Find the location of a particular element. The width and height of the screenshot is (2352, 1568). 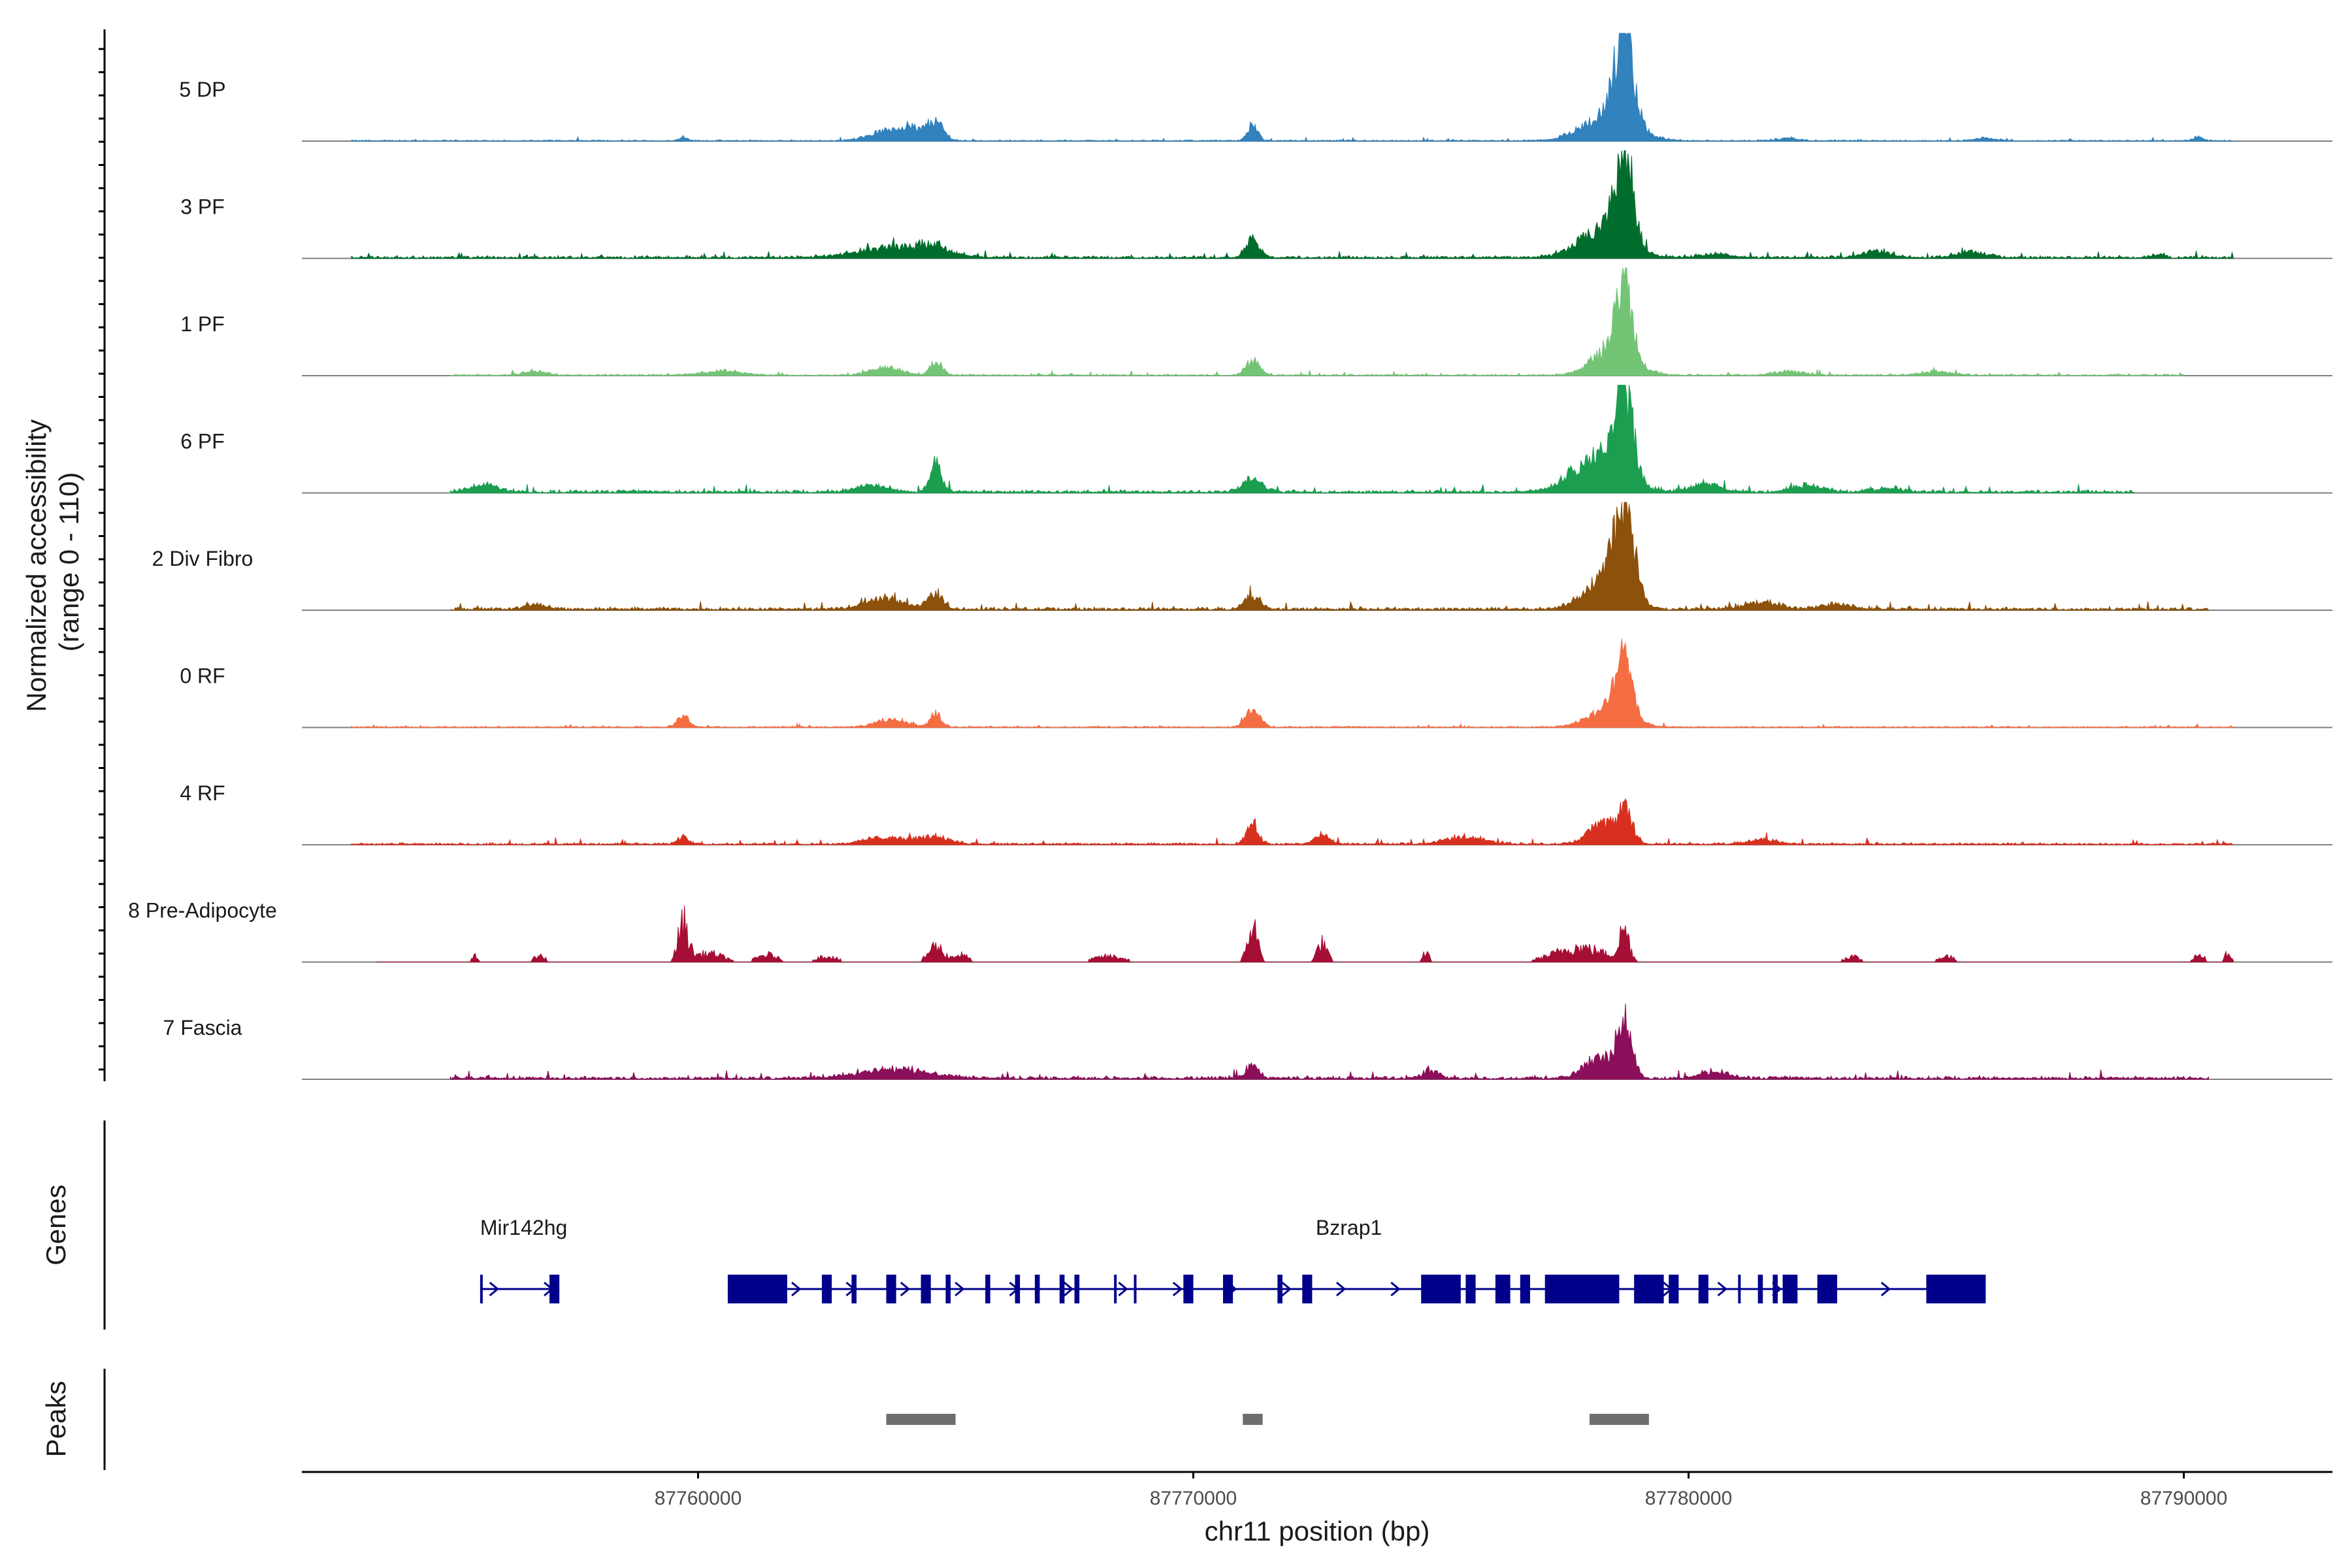

track-label: 8 Pre-Adipocyte is located at coordinates (202, 911).